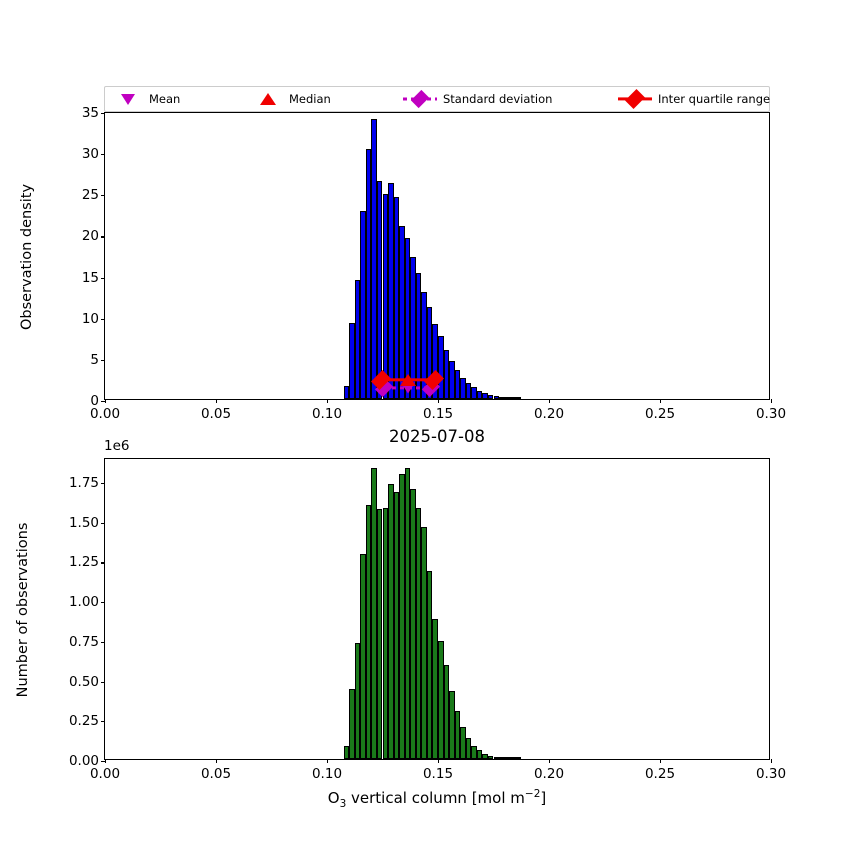 This screenshot has width=850, height=850. I want to click on triangle-up-icon, so click(268, 99).